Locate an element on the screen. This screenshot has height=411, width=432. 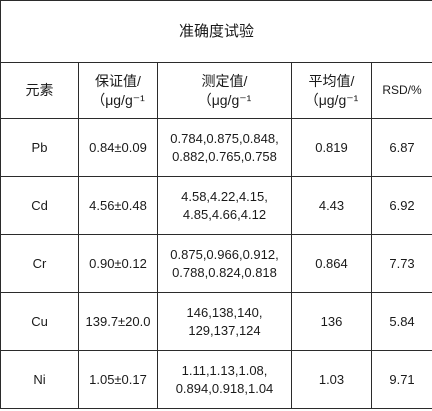
cell-measured-line2: 0.788,0.824,0.818 is located at coordinates (224, 272).